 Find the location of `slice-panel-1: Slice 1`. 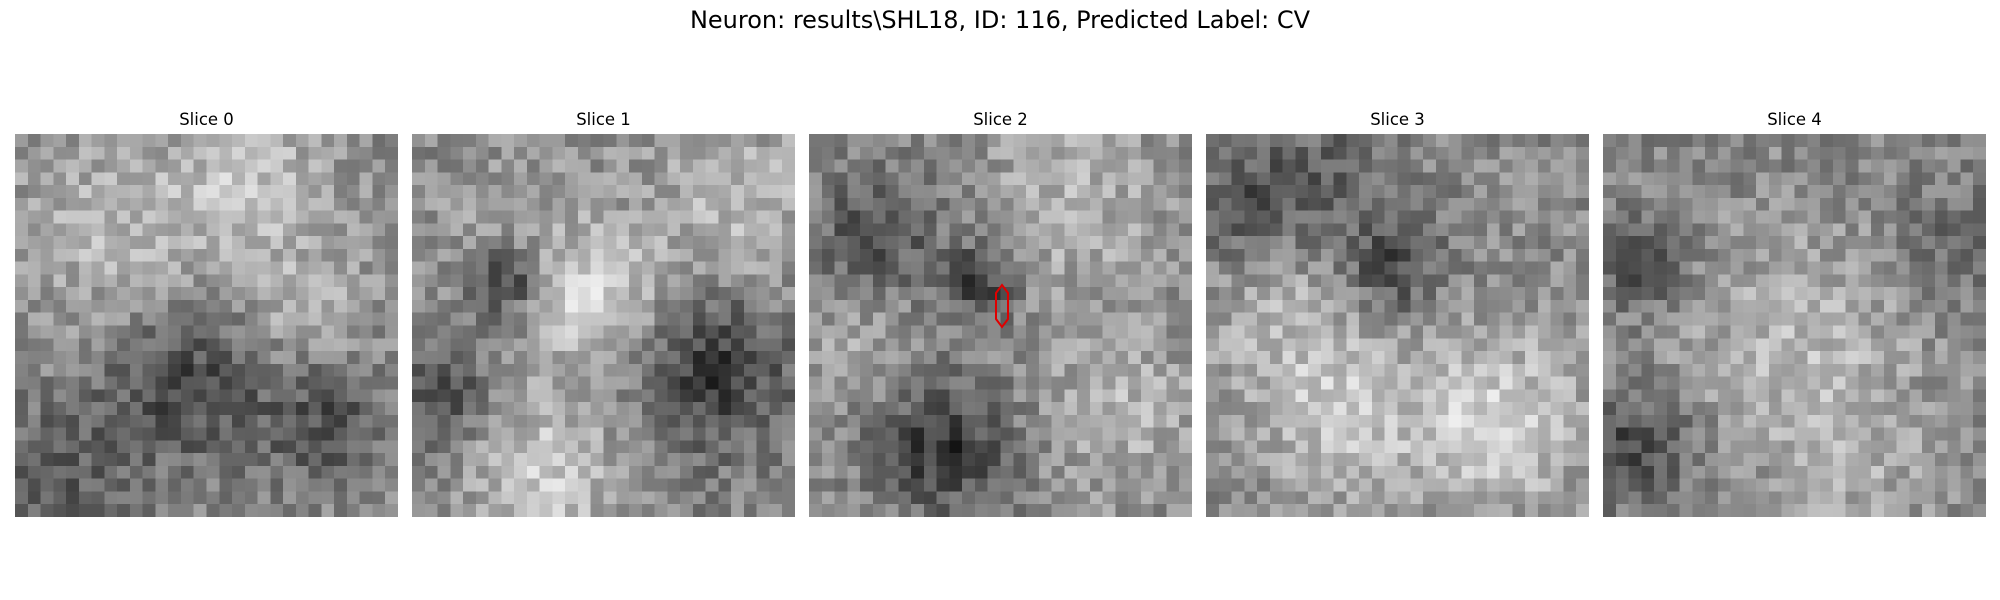

slice-panel-1: Slice 1 is located at coordinates (603, 312).